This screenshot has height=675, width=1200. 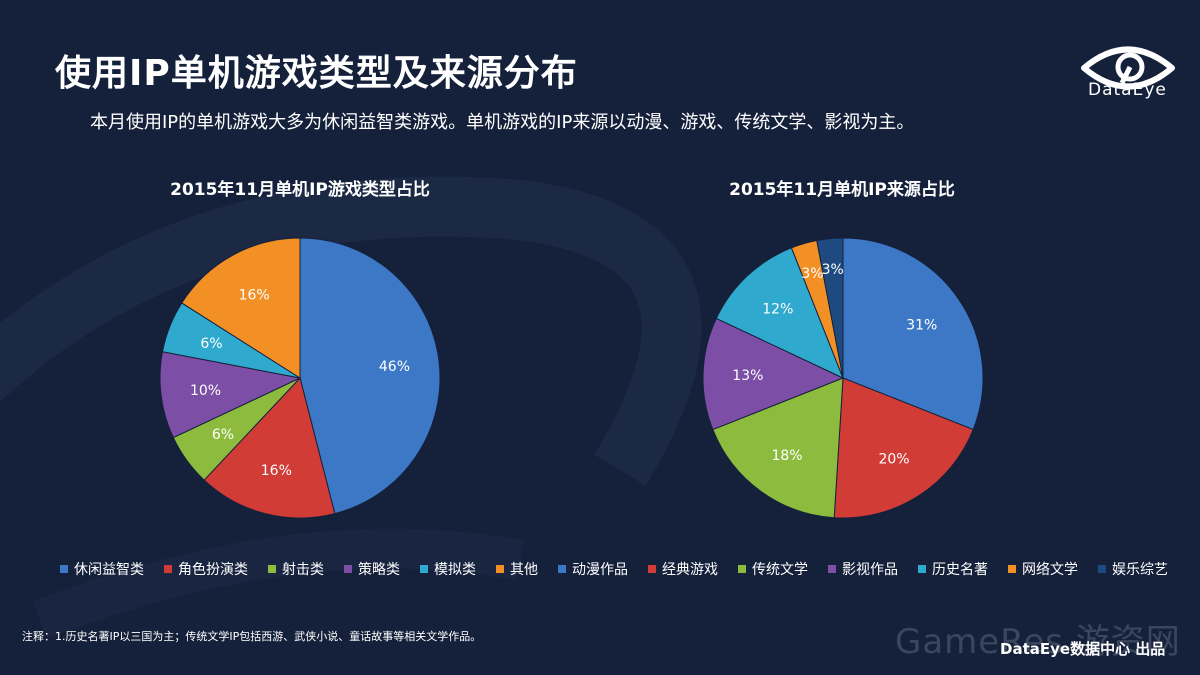 I want to click on pie-chart-source: 31% 20% 18% 13% 12% 3%3%, so click(x=843, y=378).